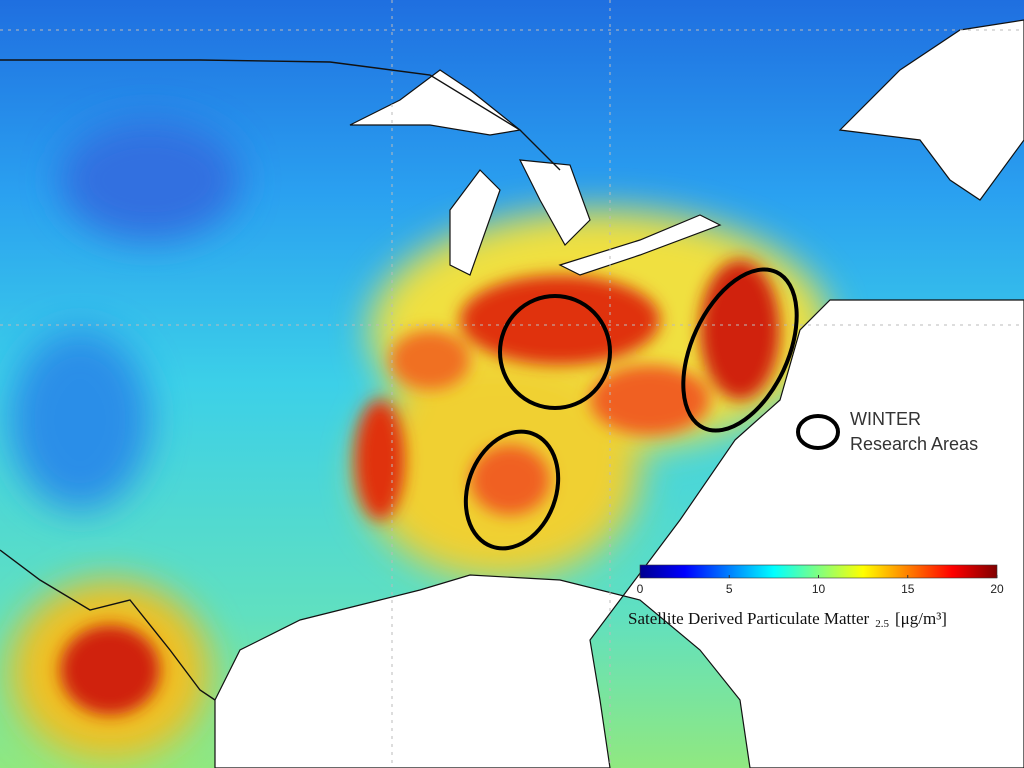 This screenshot has height=768, width=1024. Describe the element at coordinates (819, 589) in the screenshot. I see `colorbar-tick-label: 10` at that location.